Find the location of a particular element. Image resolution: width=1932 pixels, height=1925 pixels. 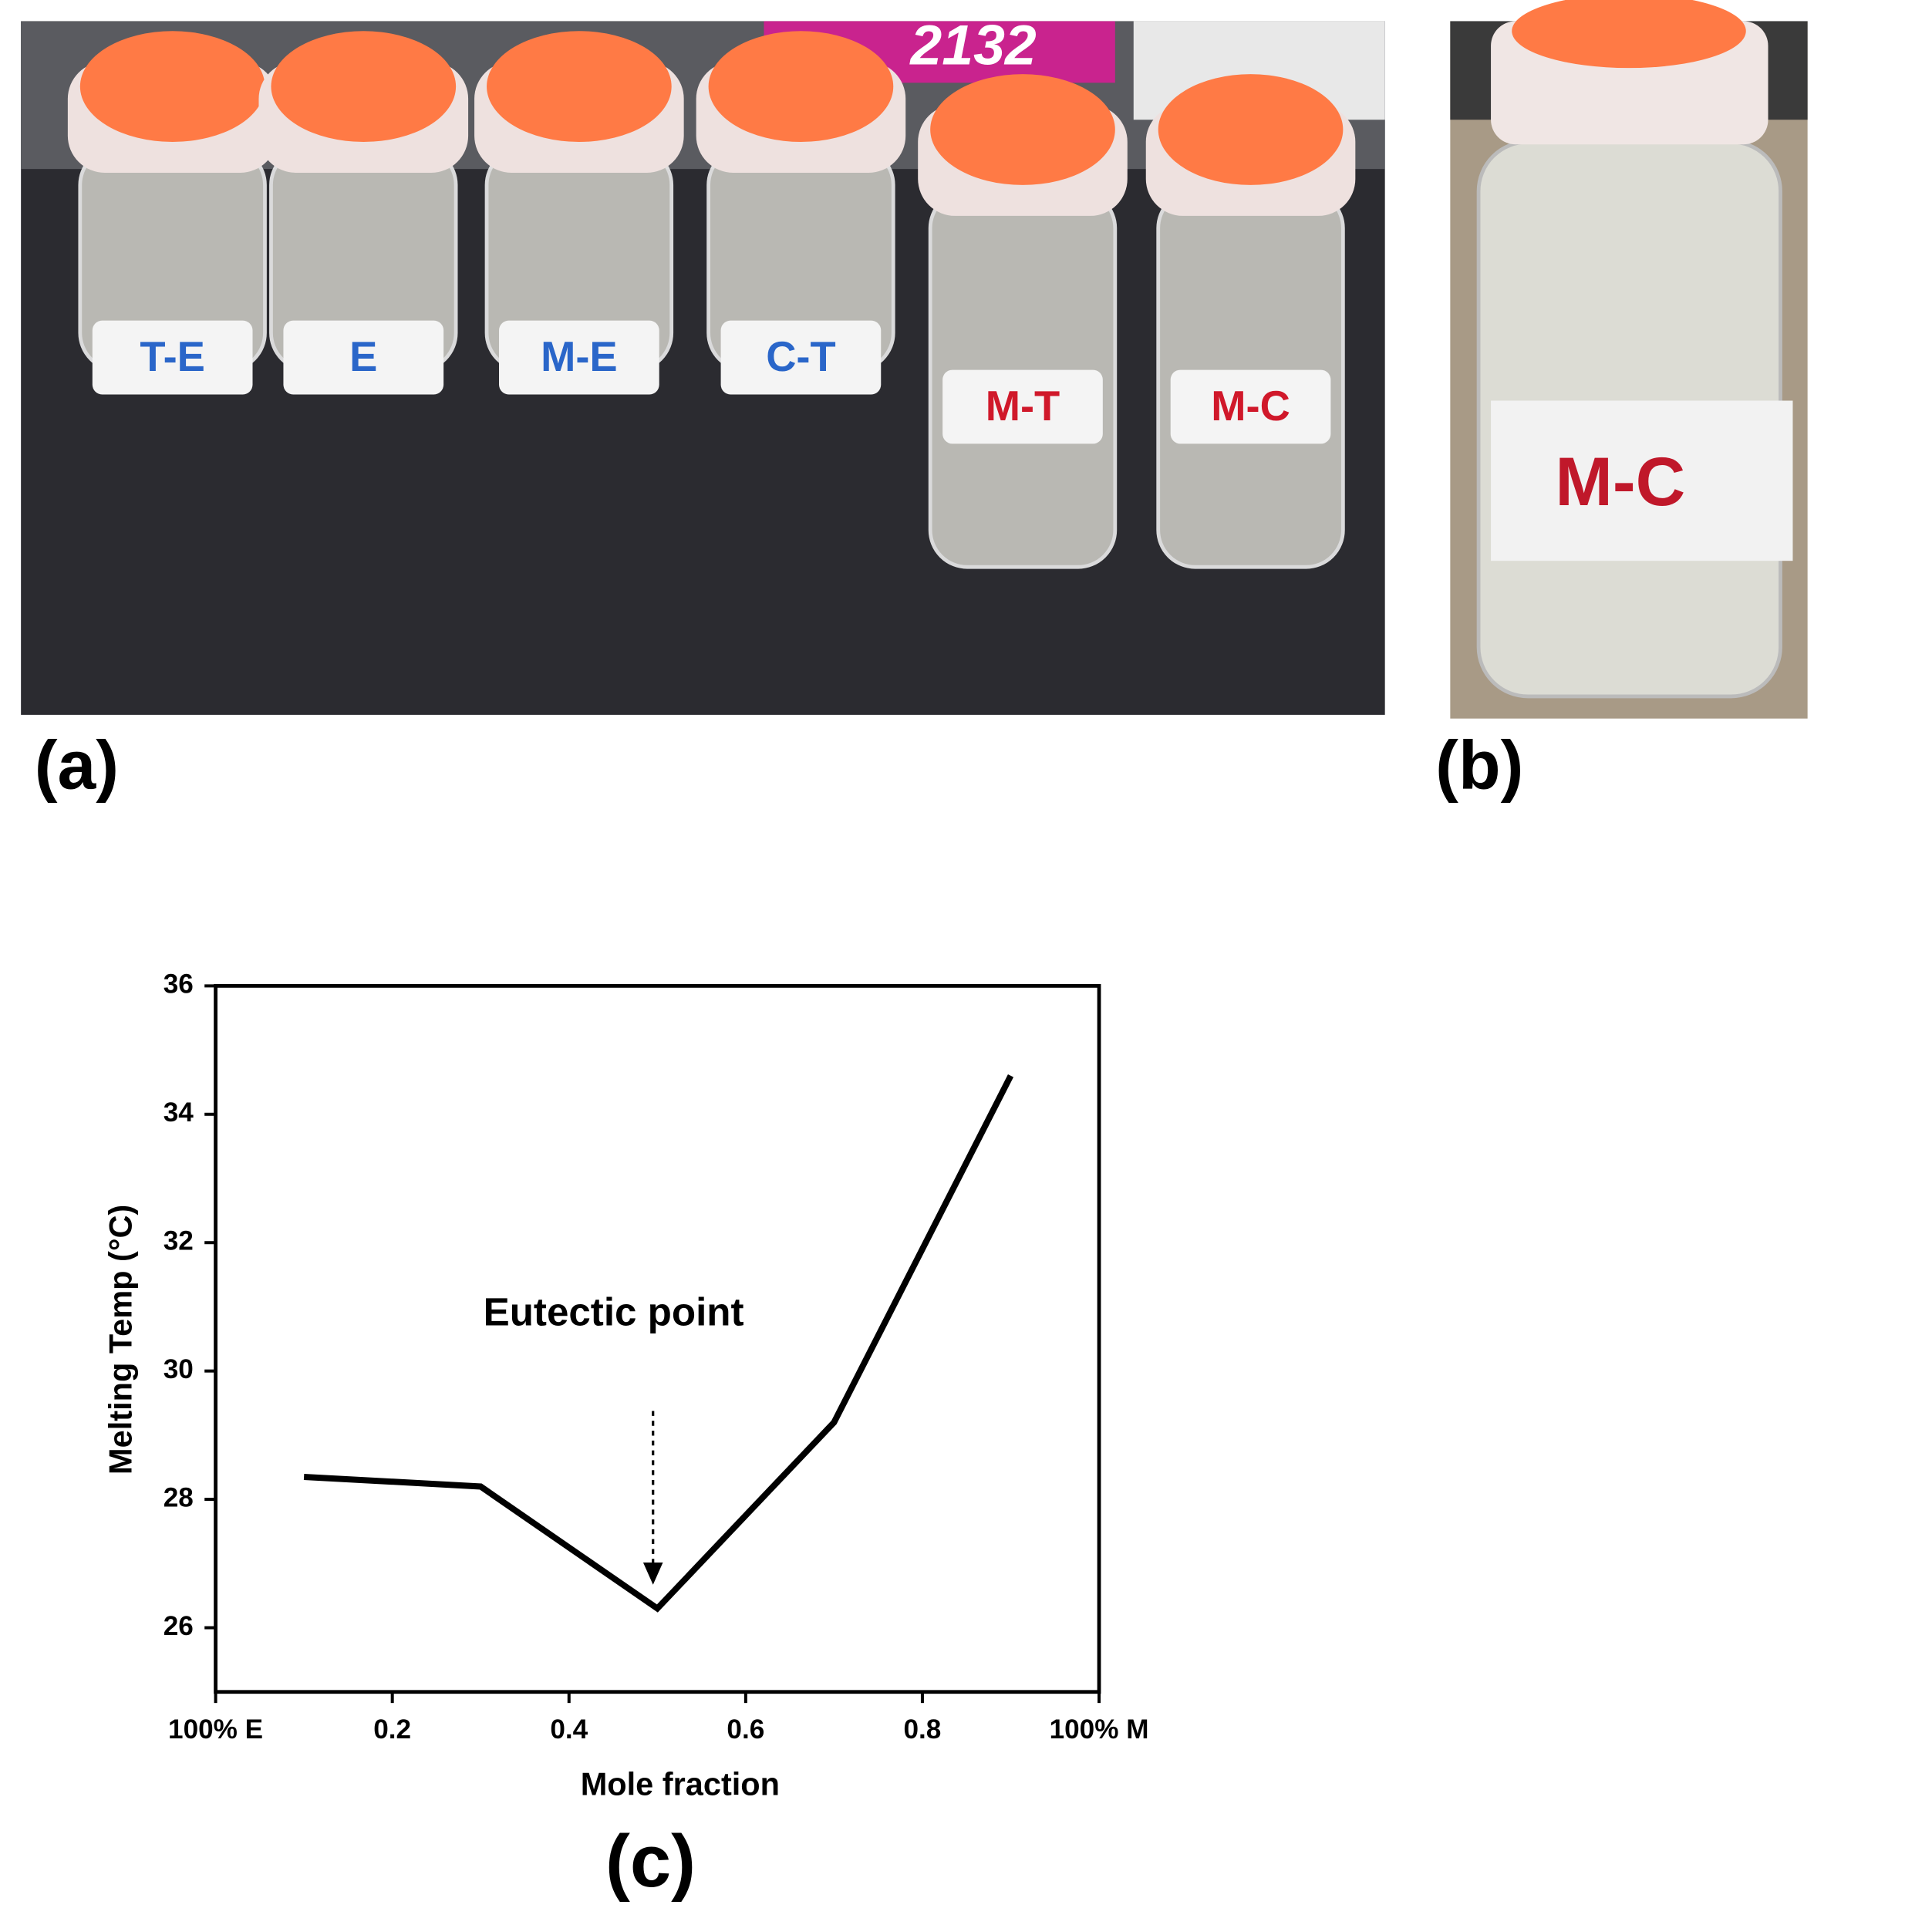

vial-label-text: E is located at coordinates (363, 356).